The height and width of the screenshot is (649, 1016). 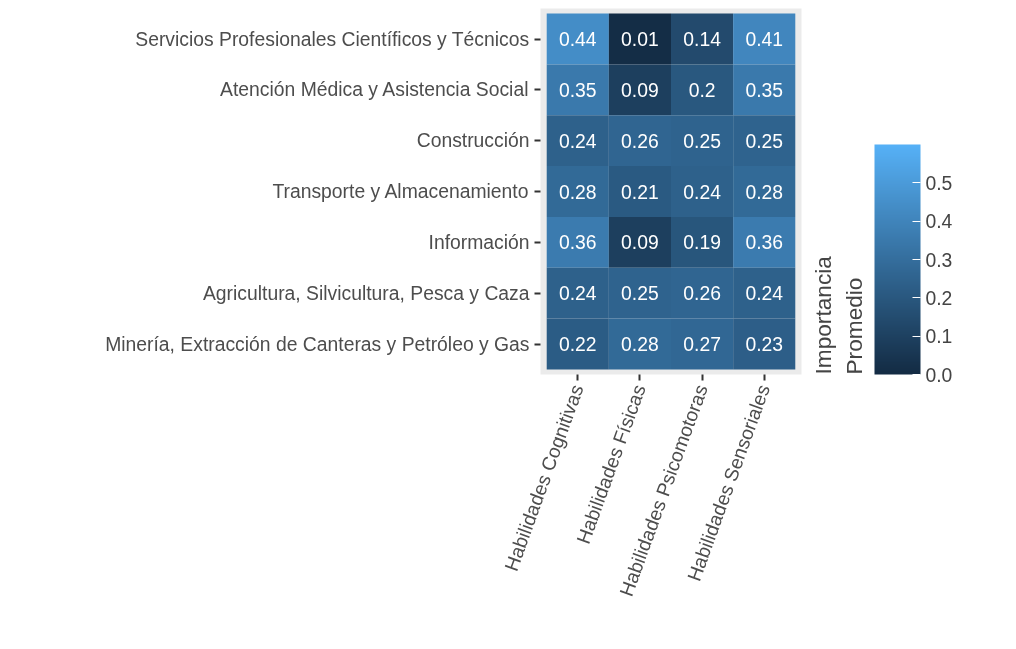 What do you see at coordinates (640, 192) in the screenshot?
I see `data-label: 0.21` at bounding box center [640, 192].